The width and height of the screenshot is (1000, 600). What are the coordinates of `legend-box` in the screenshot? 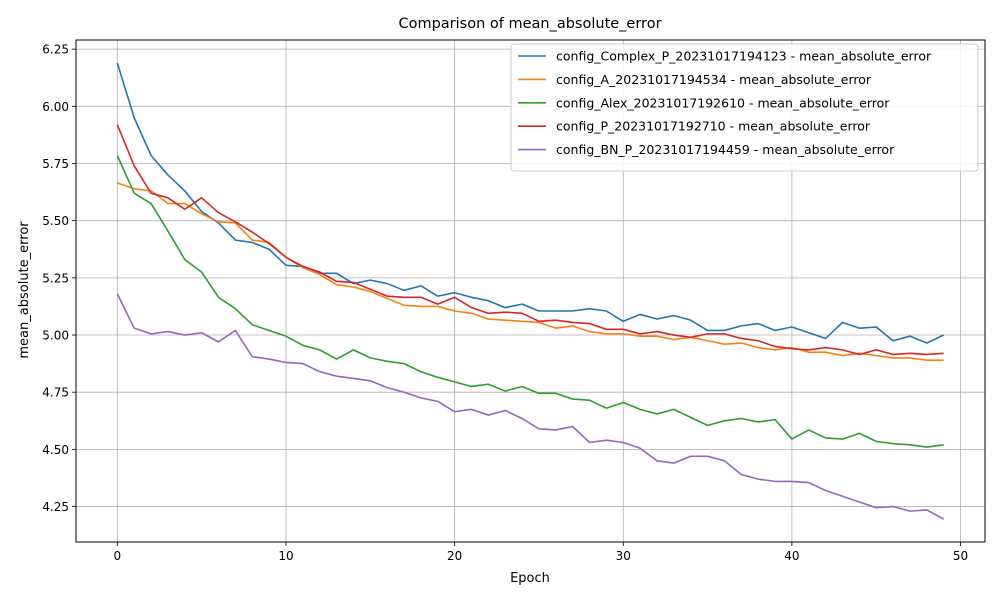 It's located at (744, 107).